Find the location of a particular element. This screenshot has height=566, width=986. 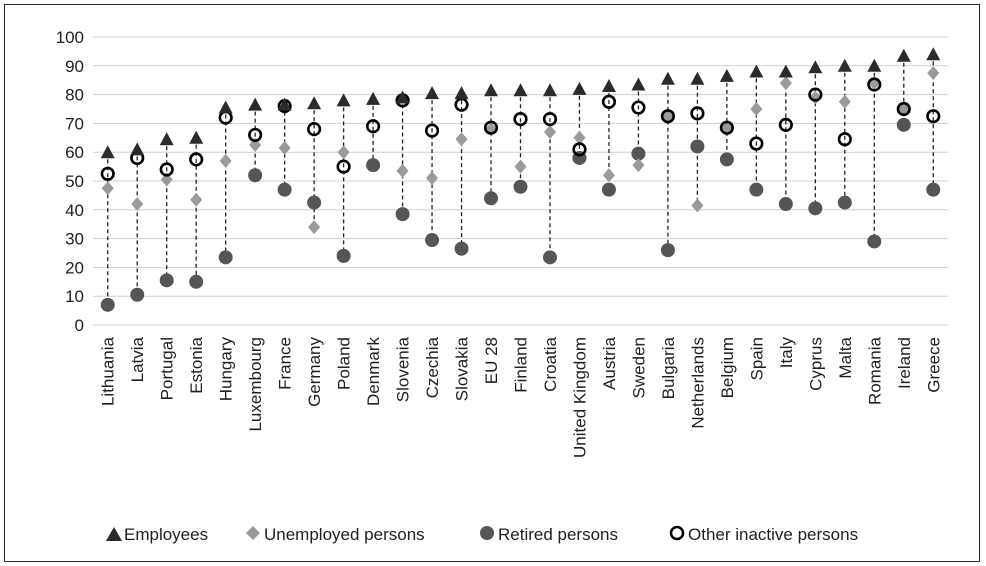

legend-label-employees: Employees is located at coordinates (166, 534).